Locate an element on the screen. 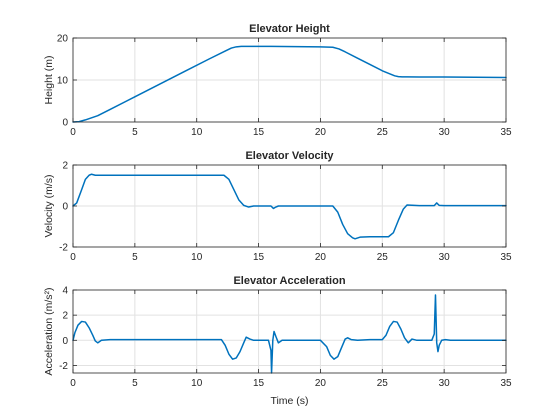 This screenshot has height=420, width=560. y-tick-label: 4 is located at coordinates (65, 291).